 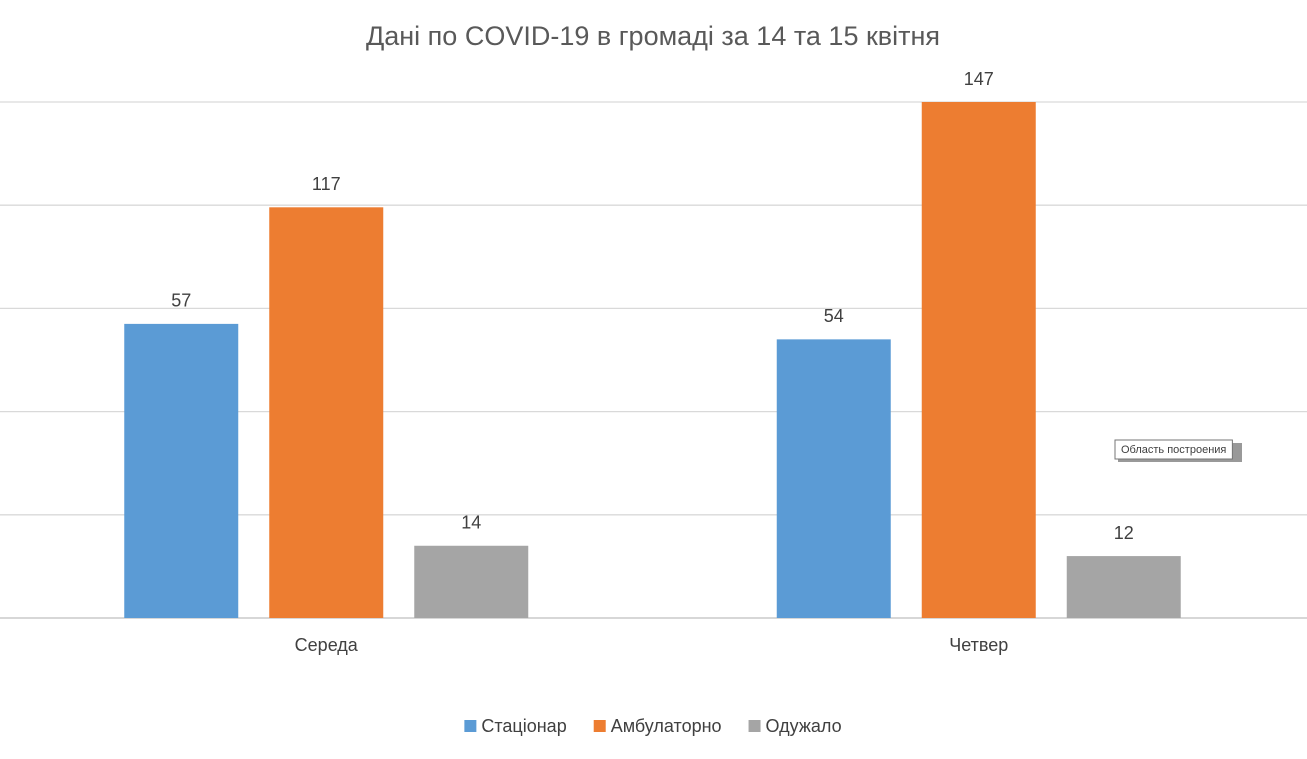 I want to click on legend: Стаціонар Амбулаторно Одужало, so click(x=653, y=726).